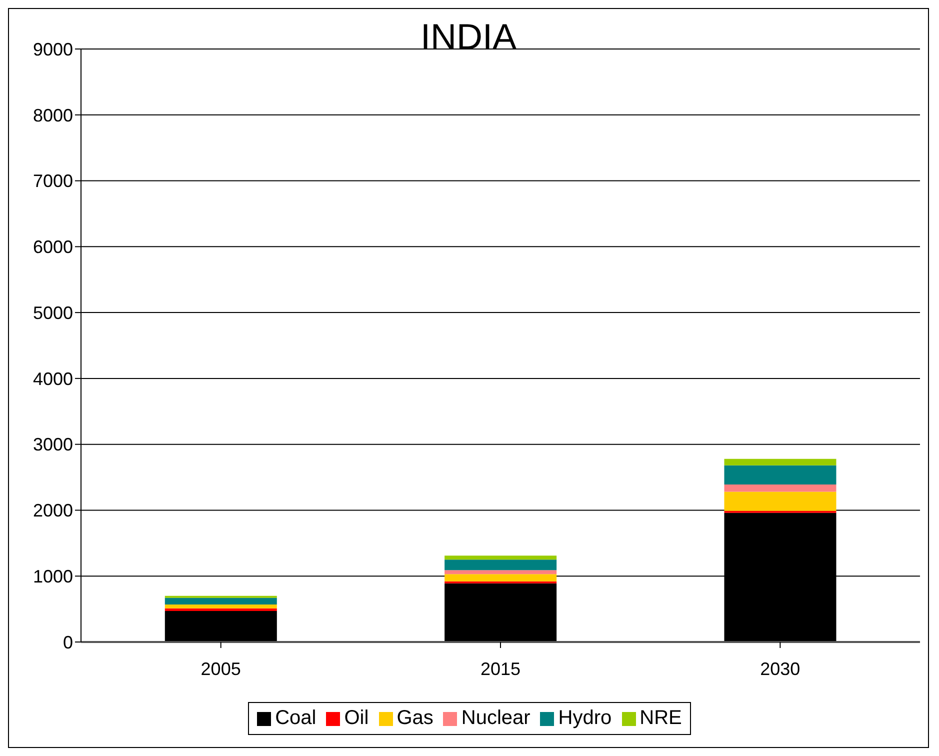 The image size is (939, 756). What do you see at coordinates (295, 718) in the screenshot?
I see `legend-label: Coal` at bounding box center [295, 718].